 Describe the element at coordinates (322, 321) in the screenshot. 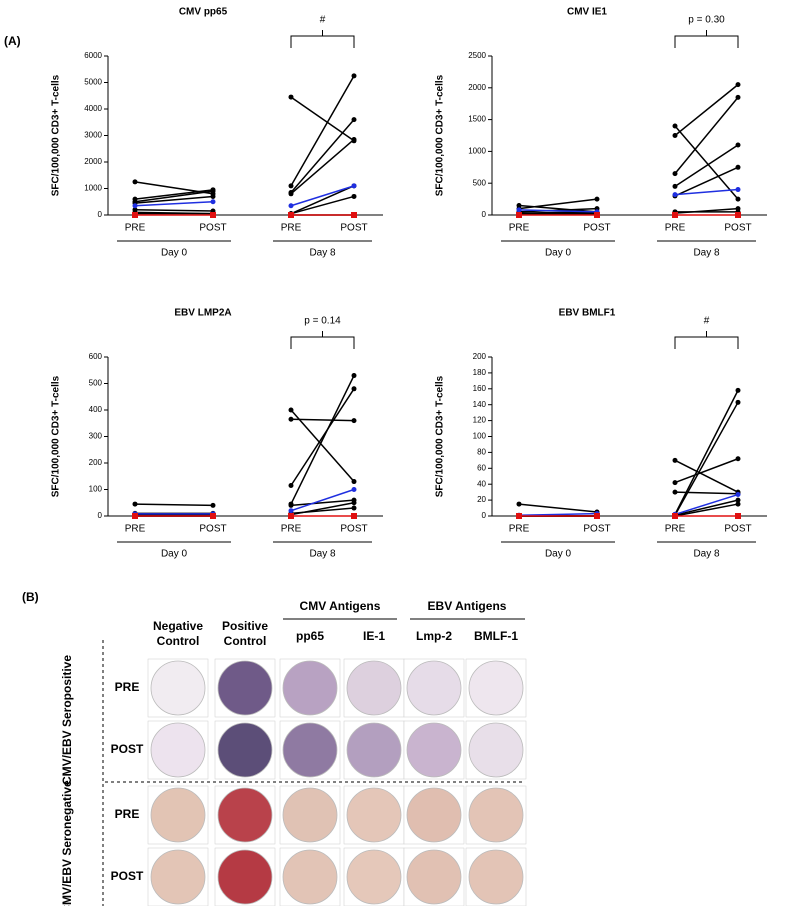

I see `annotation: p = 0.14` at that location.